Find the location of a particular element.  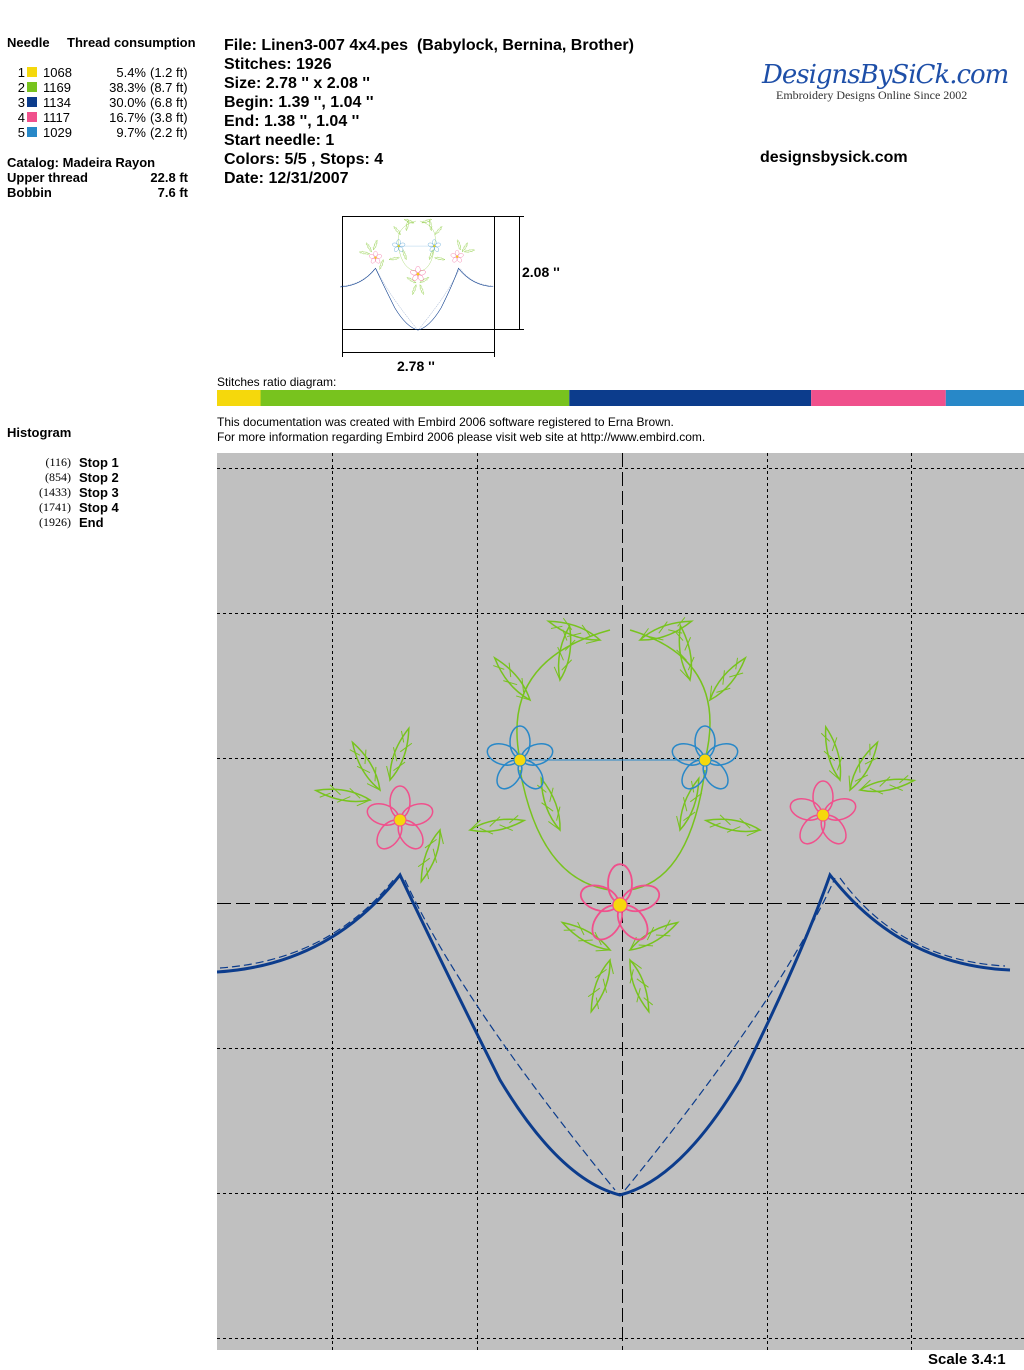

stop-count: (1926) is located at coordinates (55, 522).